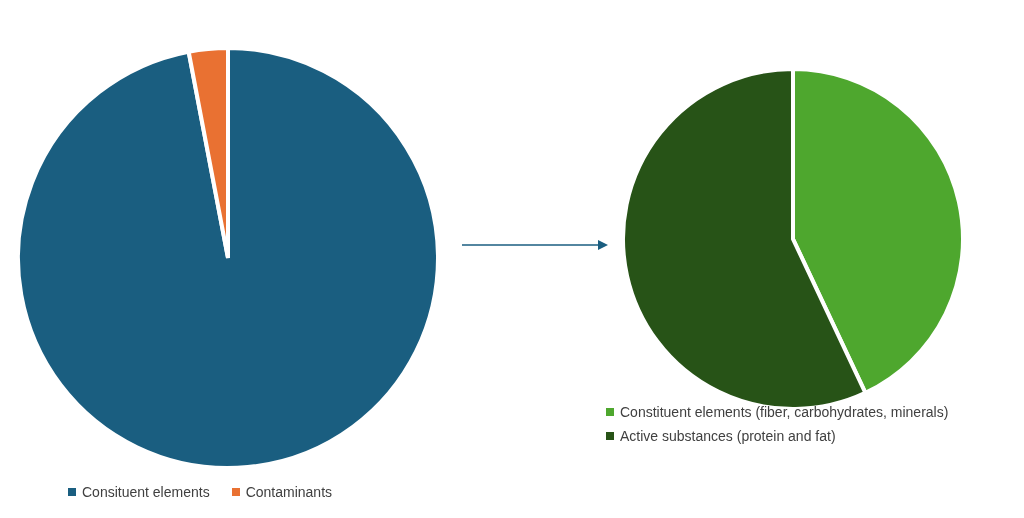  I want to click on legend-label: Consituent elements, so click(146, 492).